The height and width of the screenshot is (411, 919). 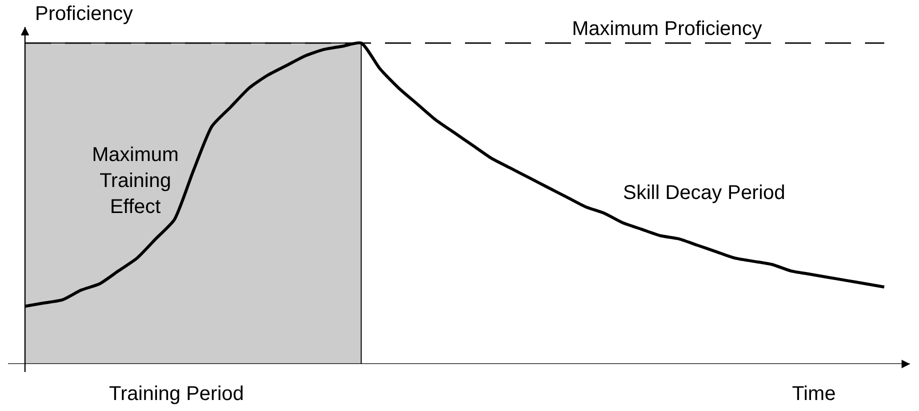 I want to click on annotation: Maximum Training Effect, so click(x=135, y=181).